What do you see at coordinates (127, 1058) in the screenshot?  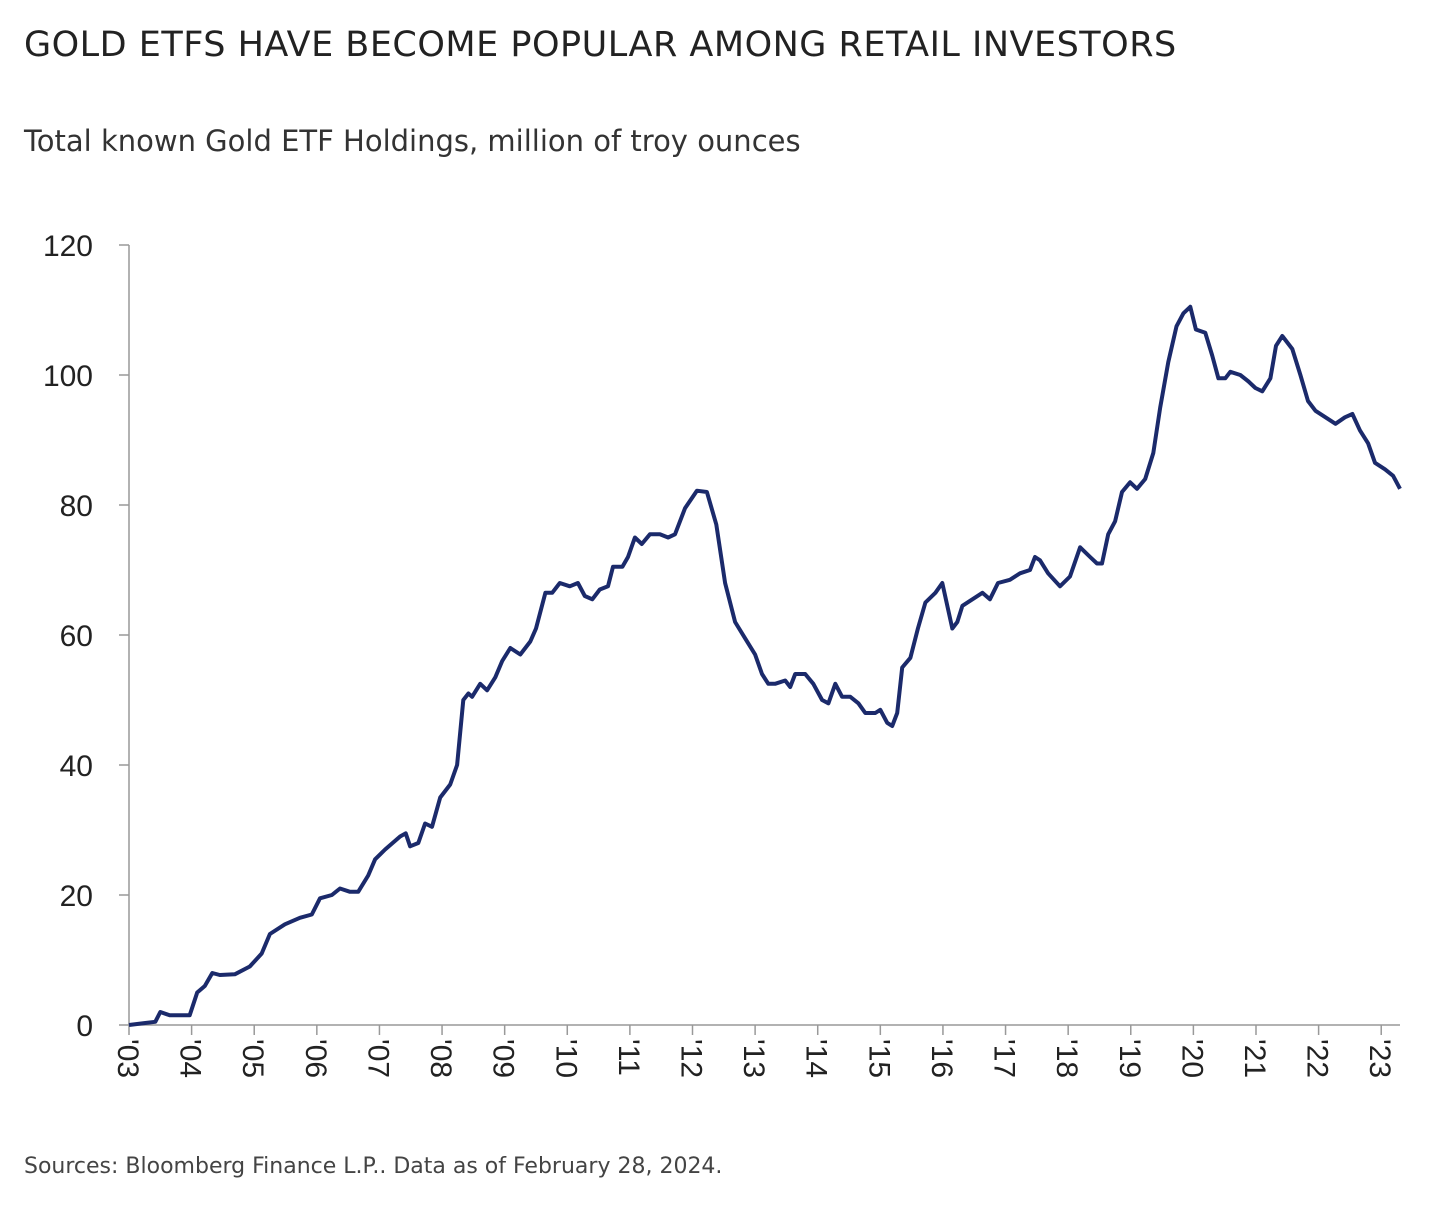 I see `x-tick-label: '03` at bounding box center [127, 1058].